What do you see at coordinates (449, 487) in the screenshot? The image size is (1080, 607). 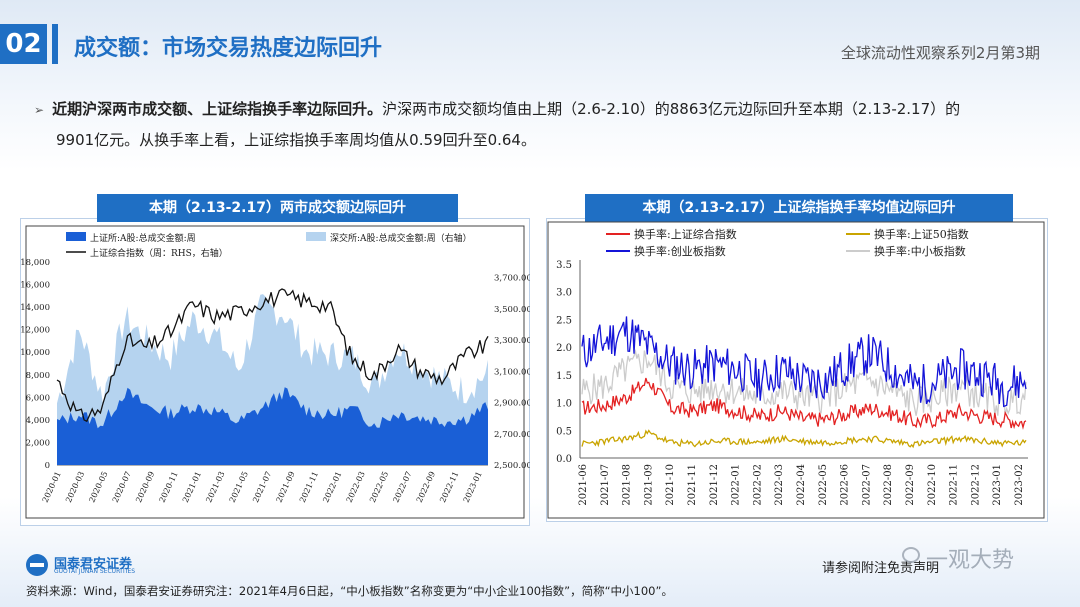 I see `left-x-tick: 2022-11` at bounding box center [449, 487].